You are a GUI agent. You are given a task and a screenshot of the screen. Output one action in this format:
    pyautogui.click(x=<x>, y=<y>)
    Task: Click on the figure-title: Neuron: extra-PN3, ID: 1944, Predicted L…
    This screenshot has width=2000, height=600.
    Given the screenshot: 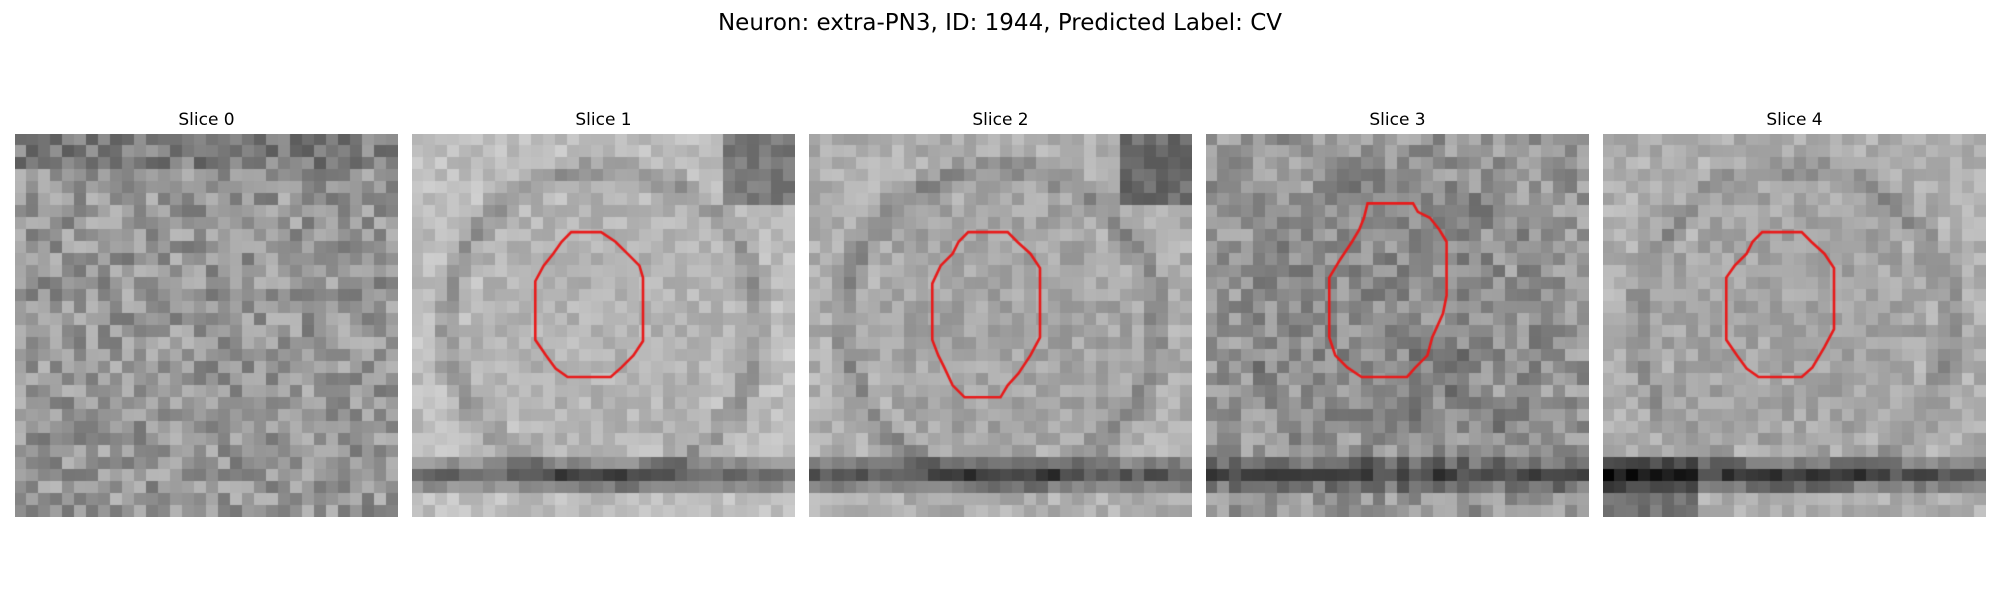 What is the action you would take?
    pyautogui.click(x=1000, y=23)
    